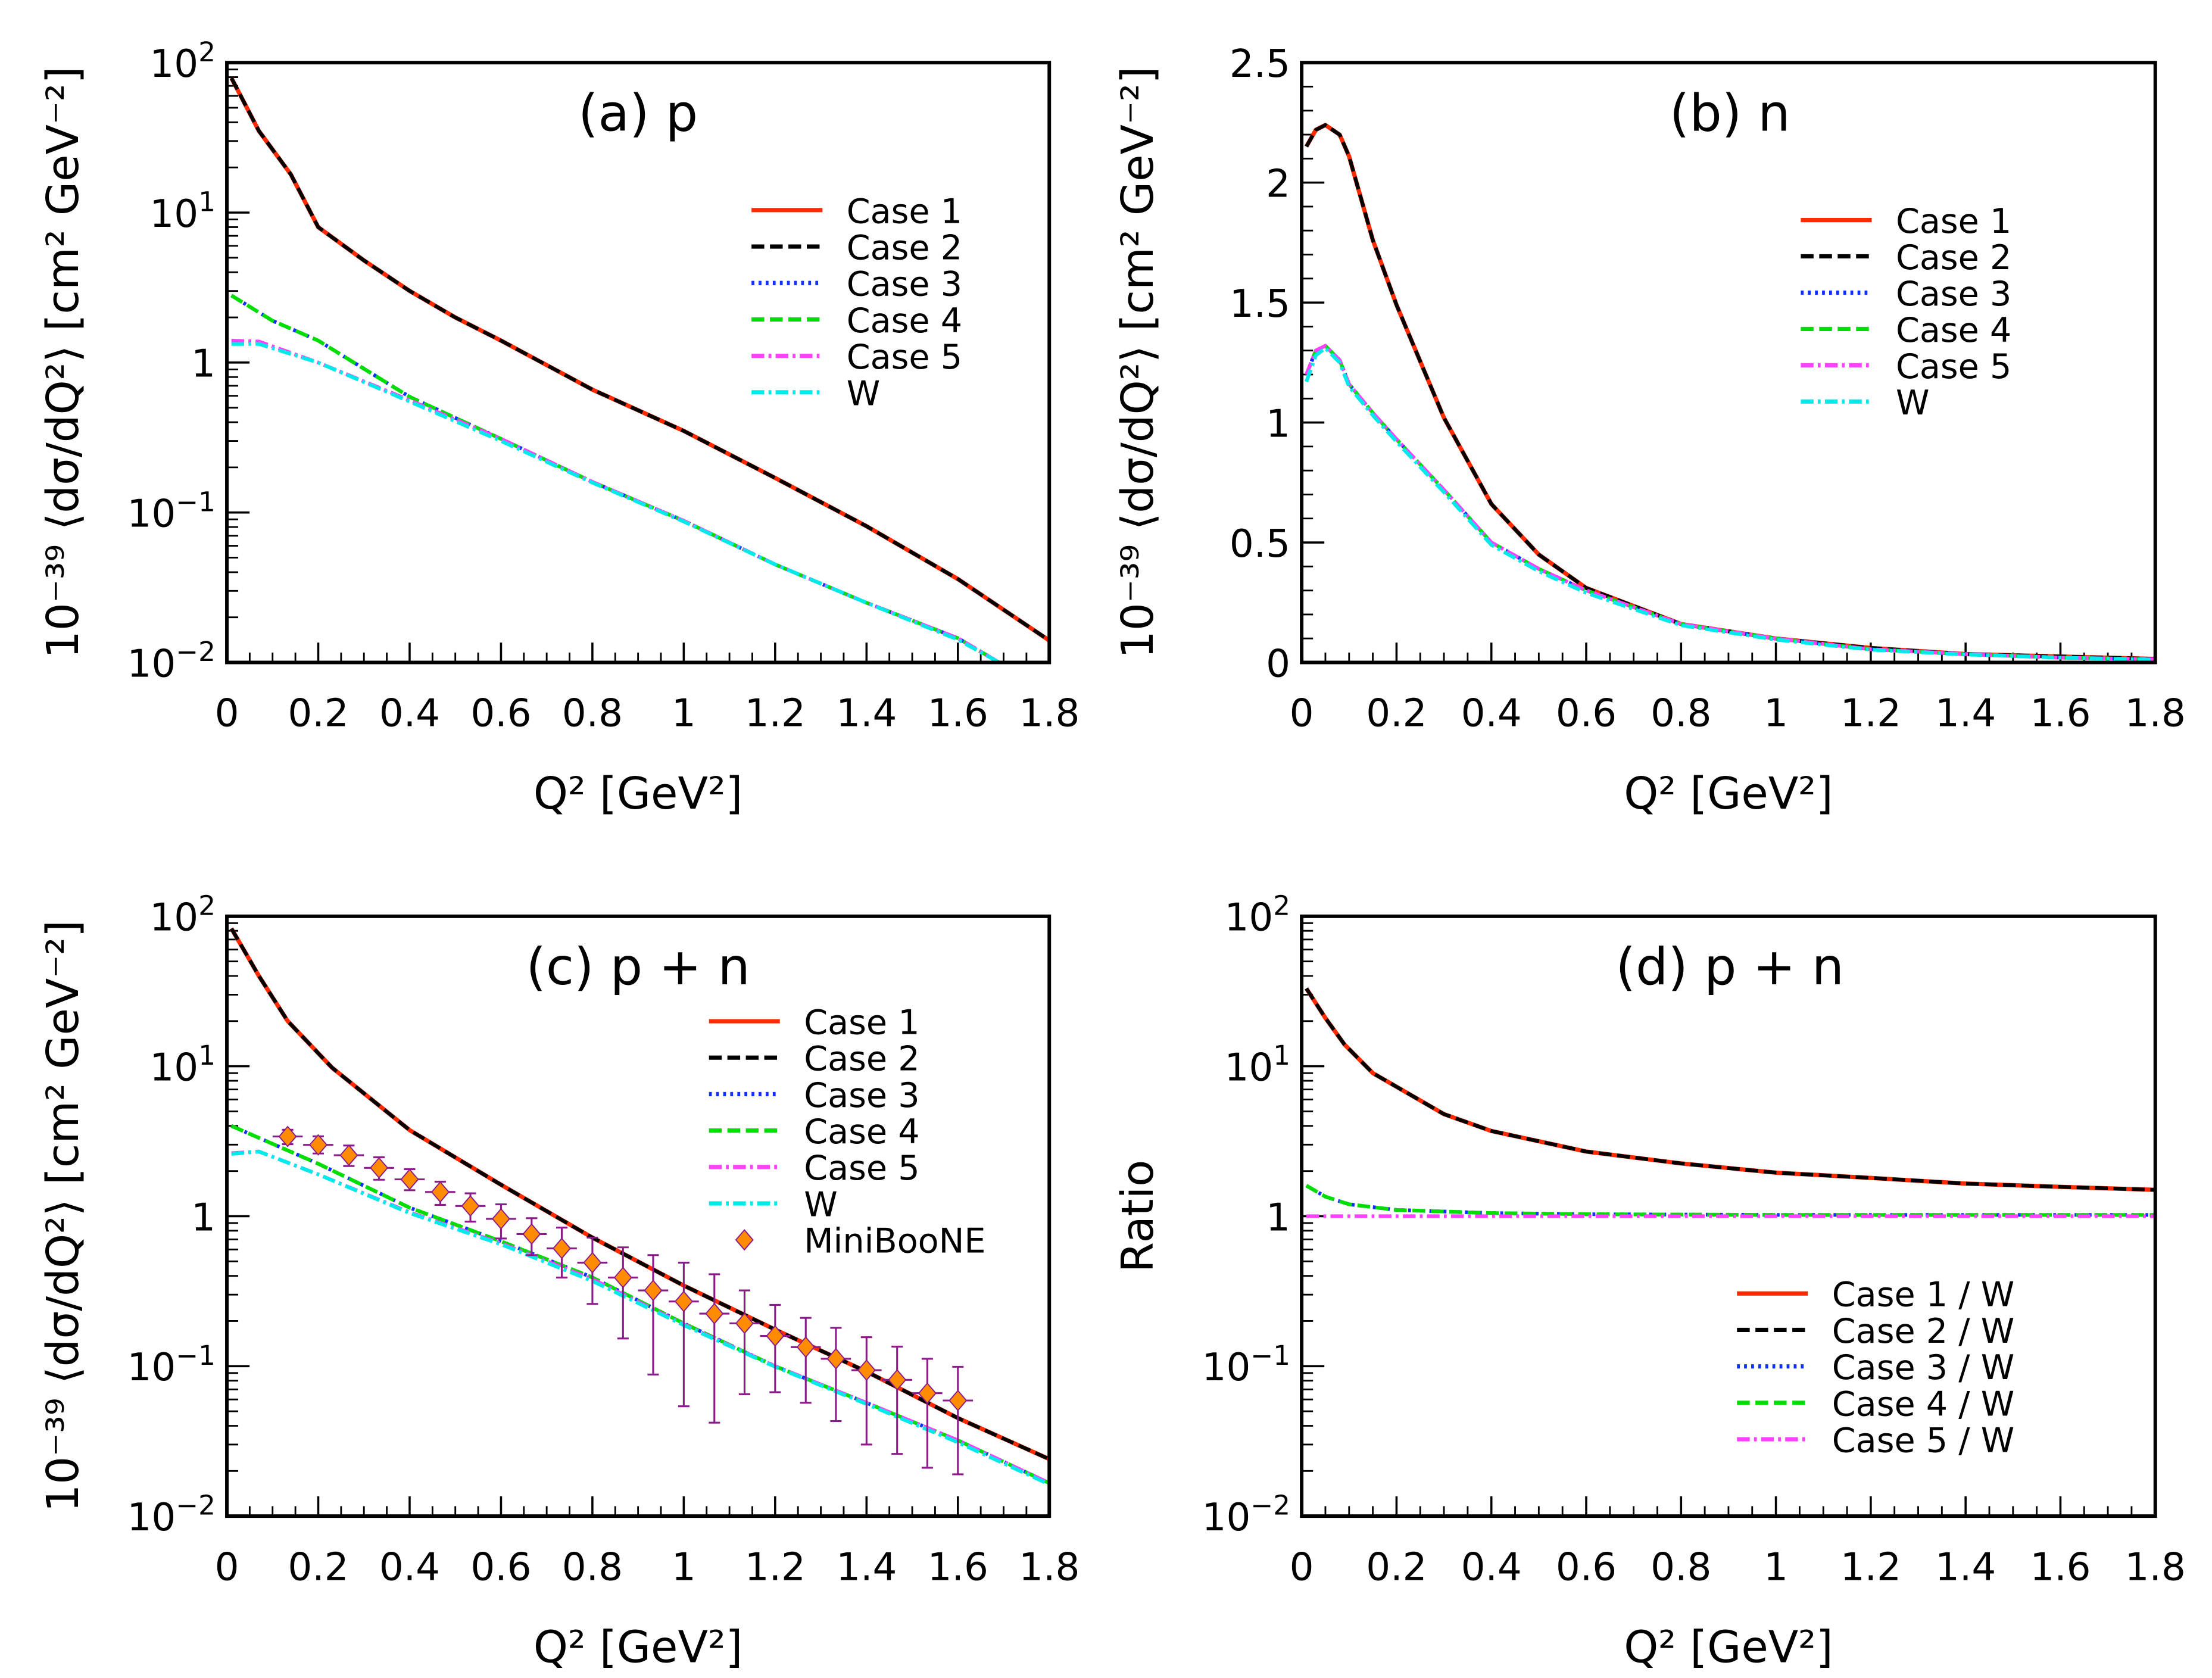 This screenshot has height=1678, width=2212. I want to click on x-tick-label: 0, so click(1302, 1567).